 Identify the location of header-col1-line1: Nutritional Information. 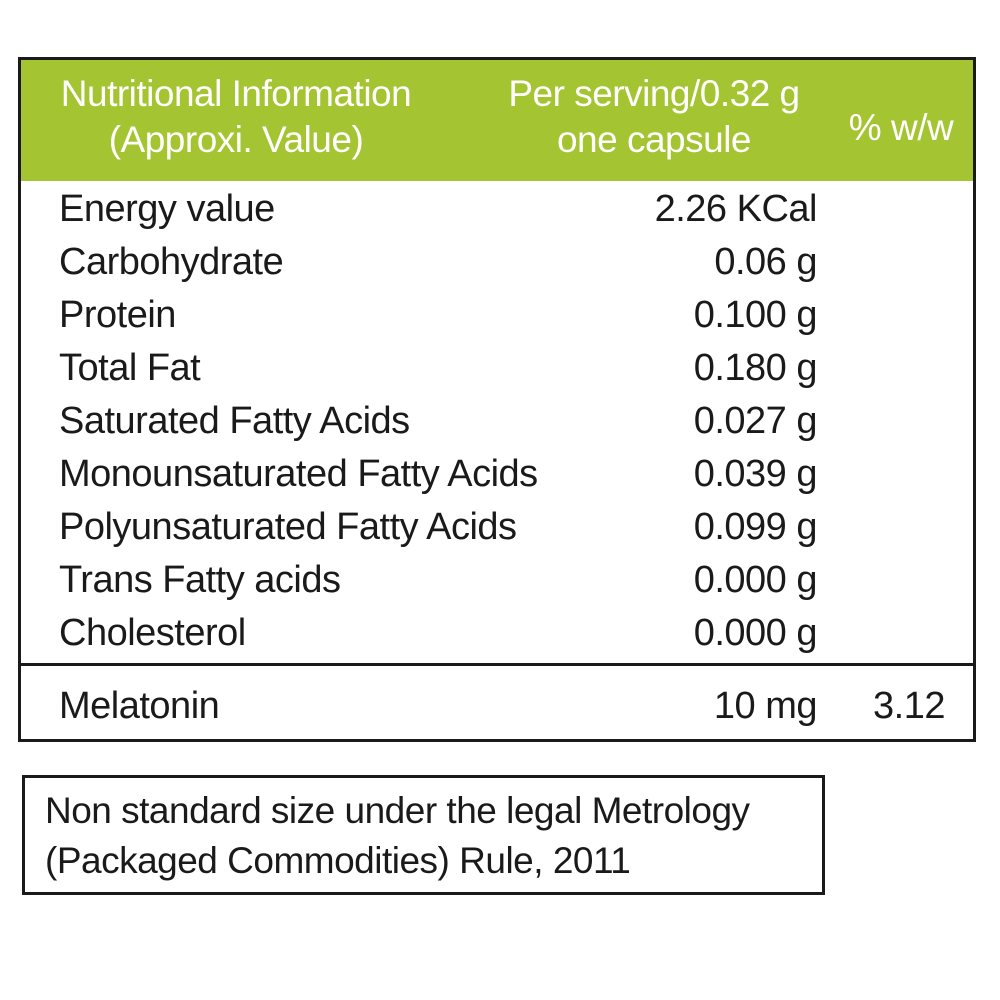
(236, 93).